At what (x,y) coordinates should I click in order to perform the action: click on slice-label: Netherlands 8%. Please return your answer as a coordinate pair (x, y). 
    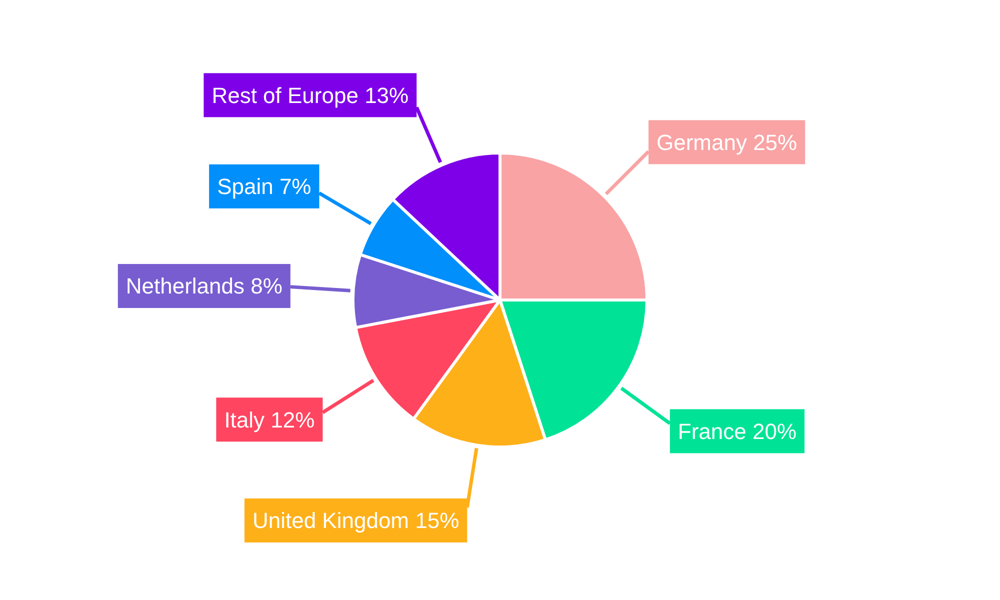
    Looking at the image, I should click on (204, 286).